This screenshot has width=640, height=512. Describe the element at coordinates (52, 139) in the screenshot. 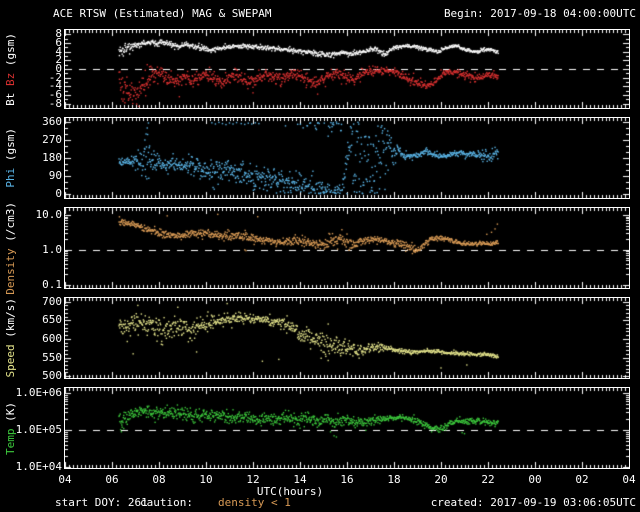

I see `y-tick-label-phi: 270` at that location.